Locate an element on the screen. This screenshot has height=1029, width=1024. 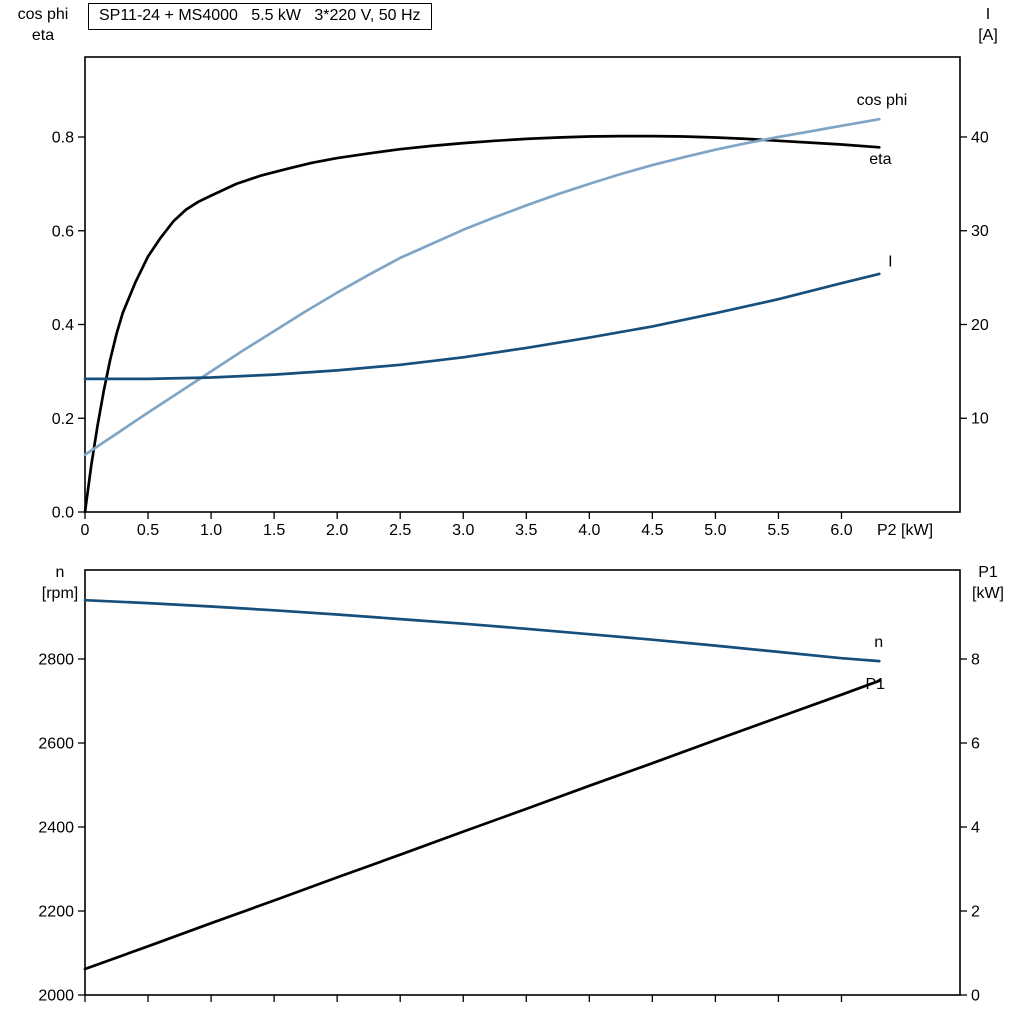
left-axis-title-n: n is located at coordinates (60, 572).